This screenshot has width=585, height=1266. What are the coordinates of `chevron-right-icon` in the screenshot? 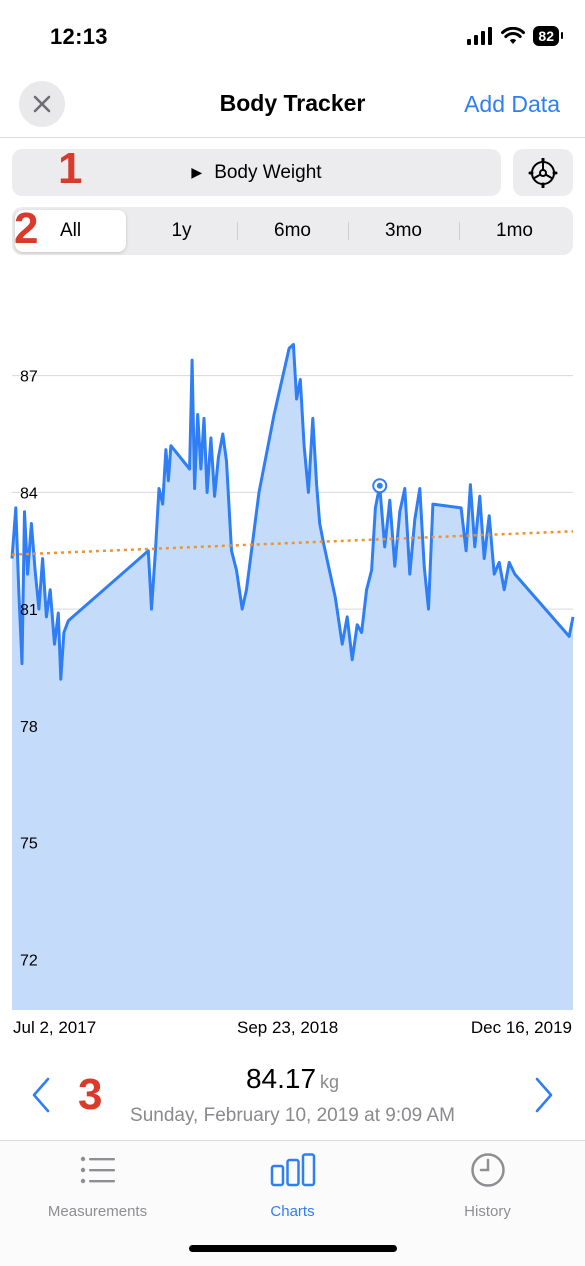 It's located at (544, 1095).